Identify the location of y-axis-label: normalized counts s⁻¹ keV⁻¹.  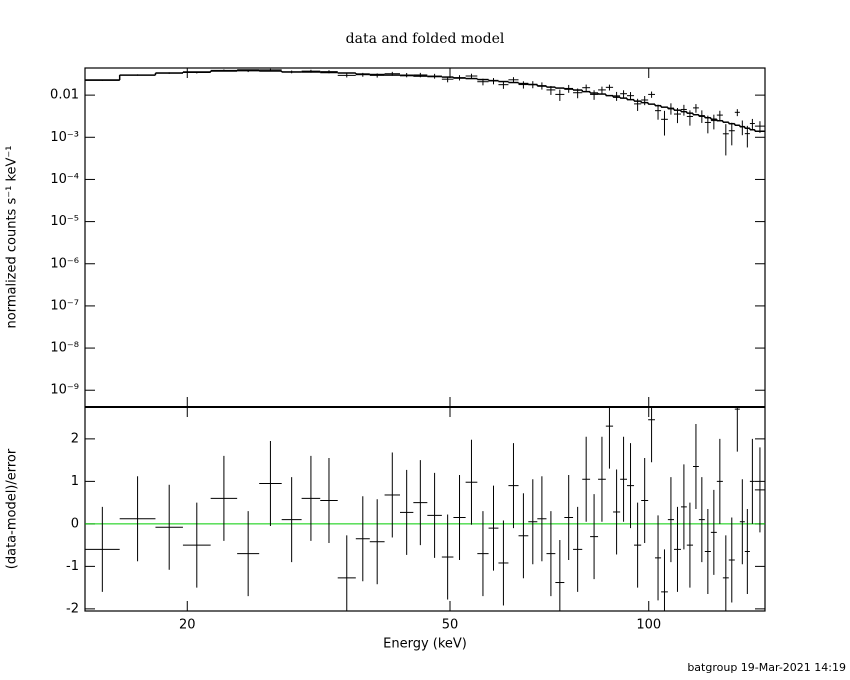
(12, 237).